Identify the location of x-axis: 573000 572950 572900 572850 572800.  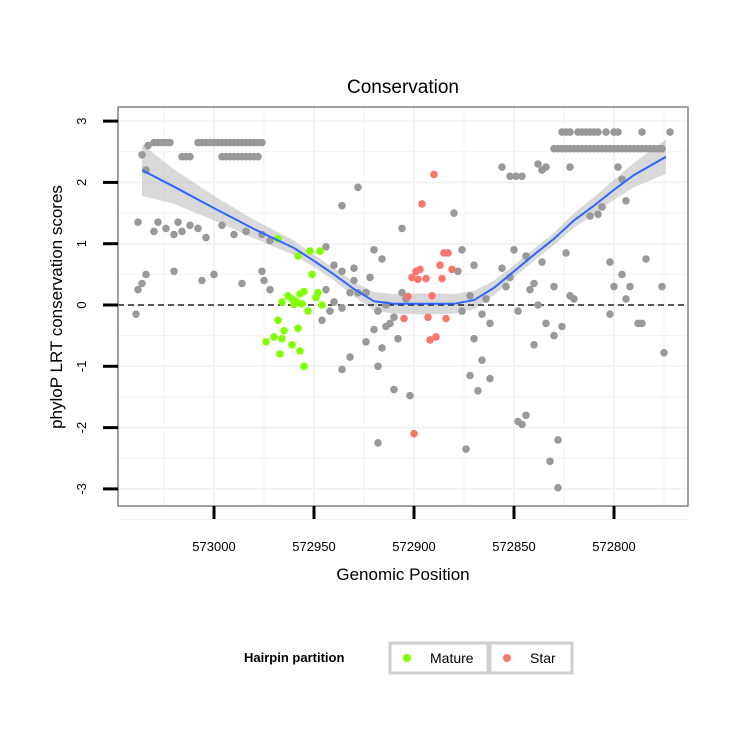
(414, 530).